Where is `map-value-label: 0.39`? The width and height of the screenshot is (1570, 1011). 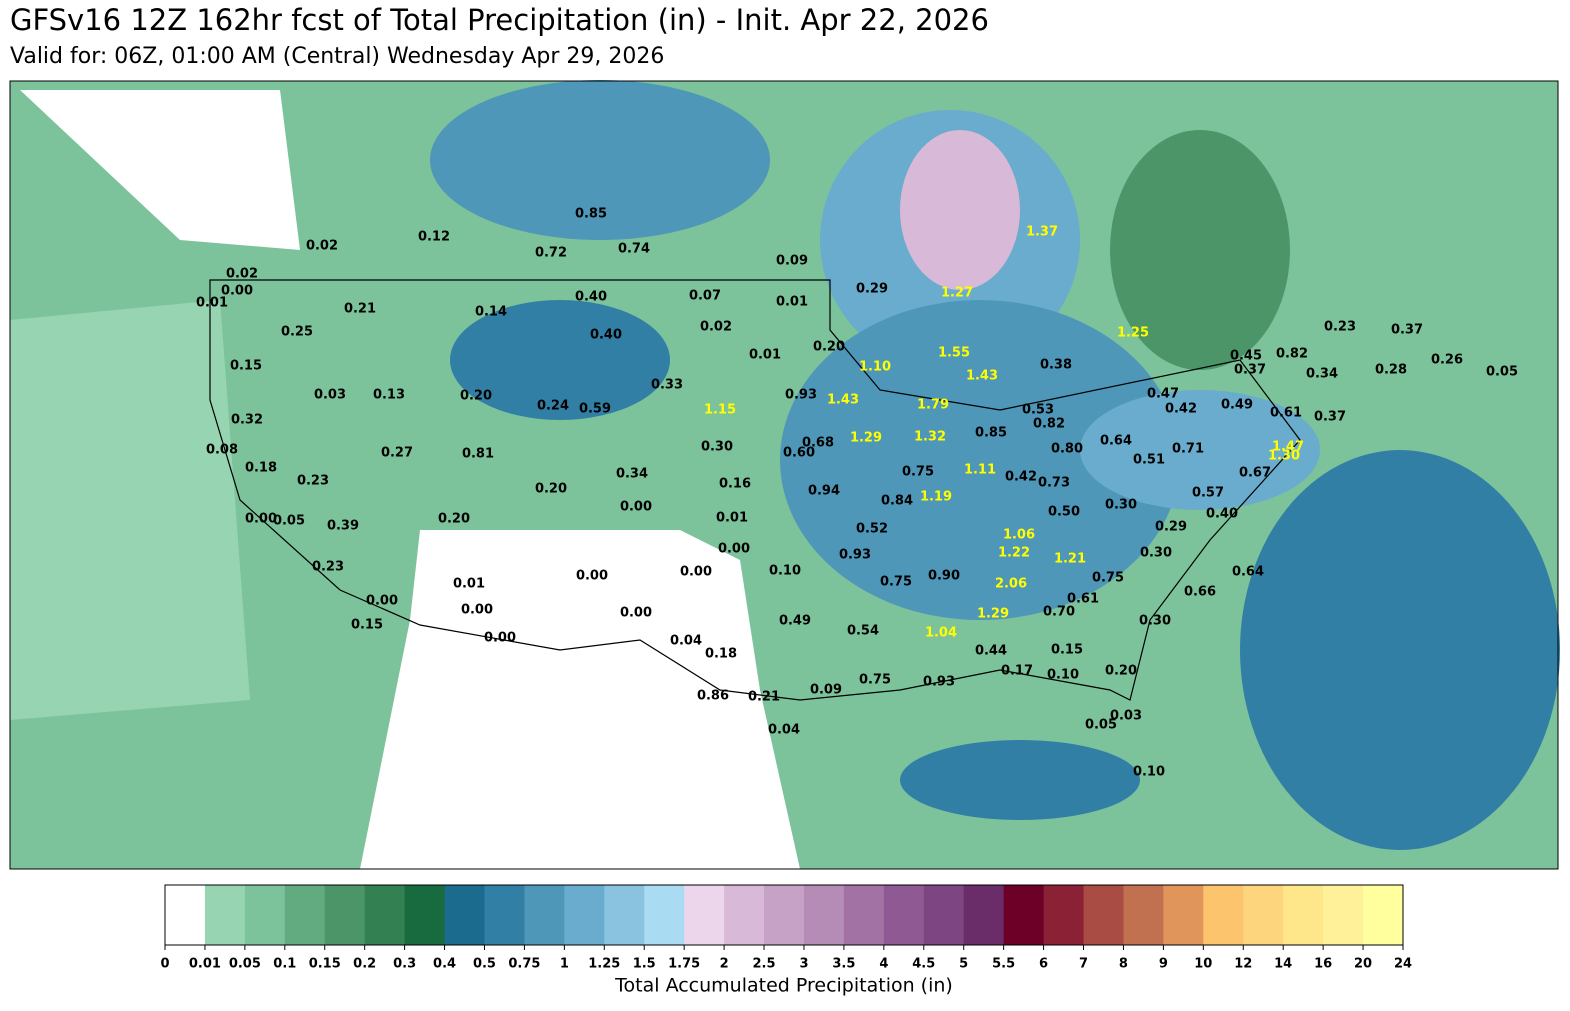
map-value-label: 0.39 is located at coordinates (343, 526).